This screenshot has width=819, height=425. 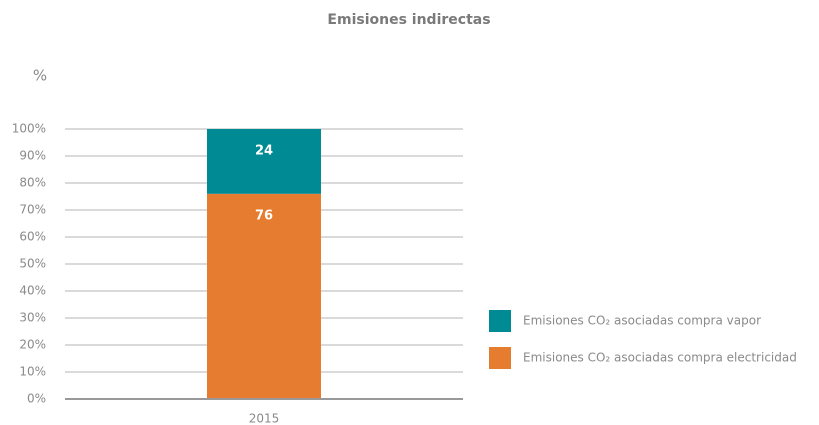 I want to click on y-tick-label: 60%, so click(x=32, y=237).